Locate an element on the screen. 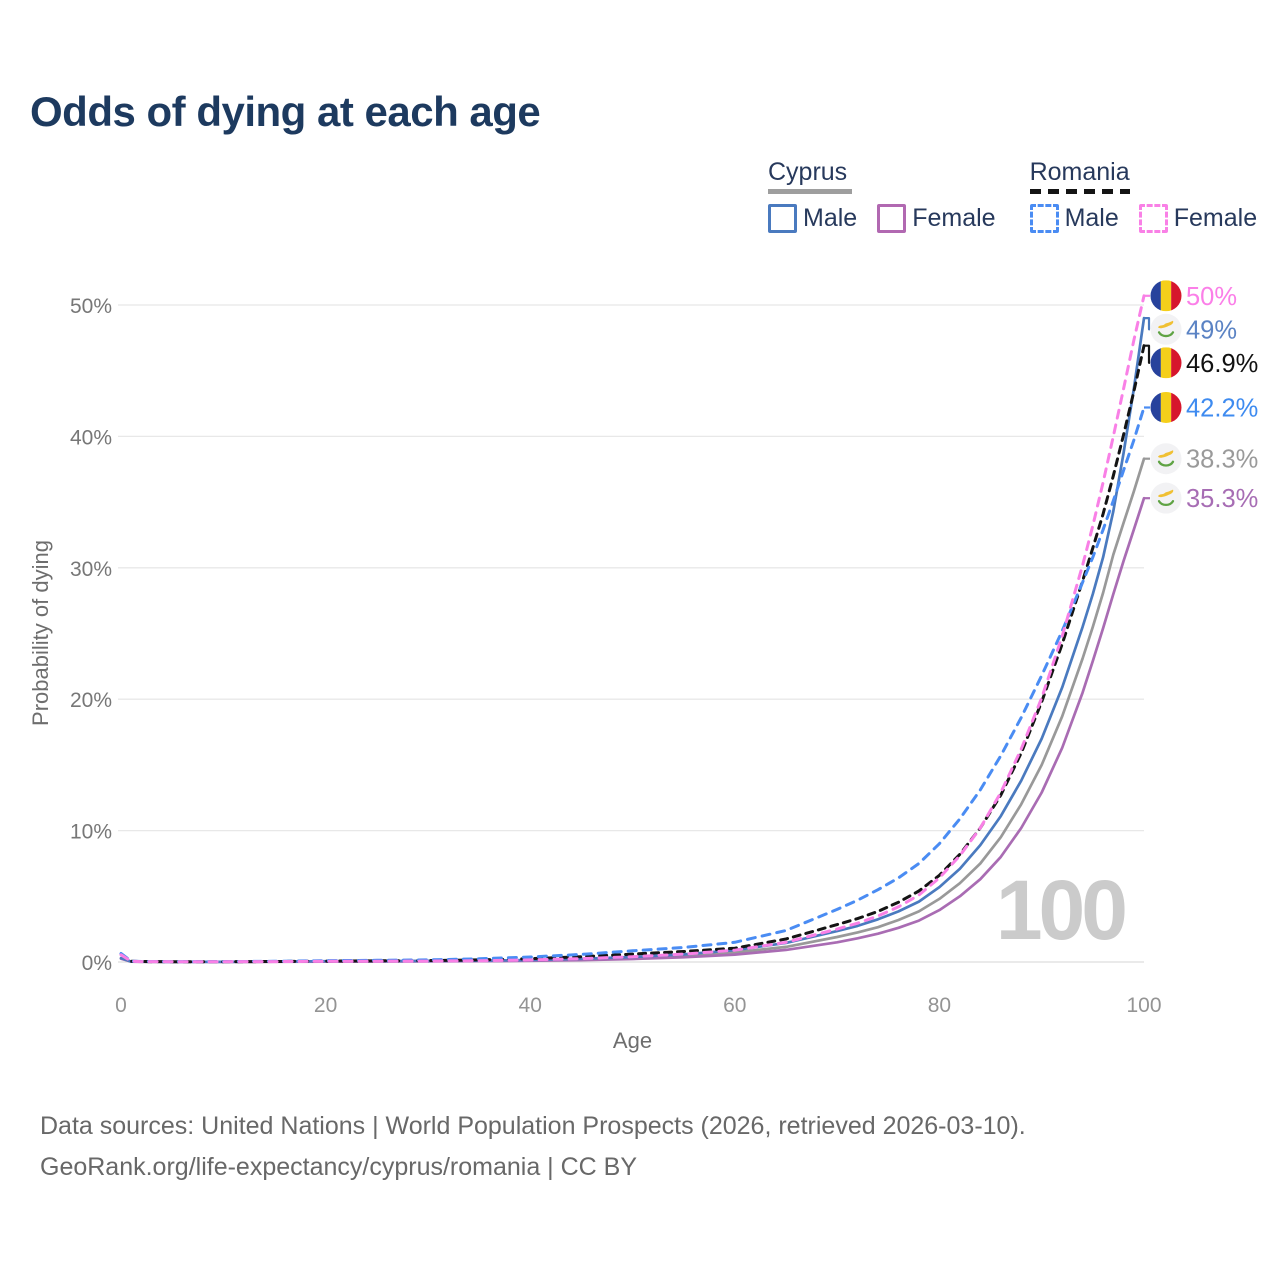 This screenshot has height=1280, width=1280. y-tick-label-0: 0% is located at coordinates (97, 963).